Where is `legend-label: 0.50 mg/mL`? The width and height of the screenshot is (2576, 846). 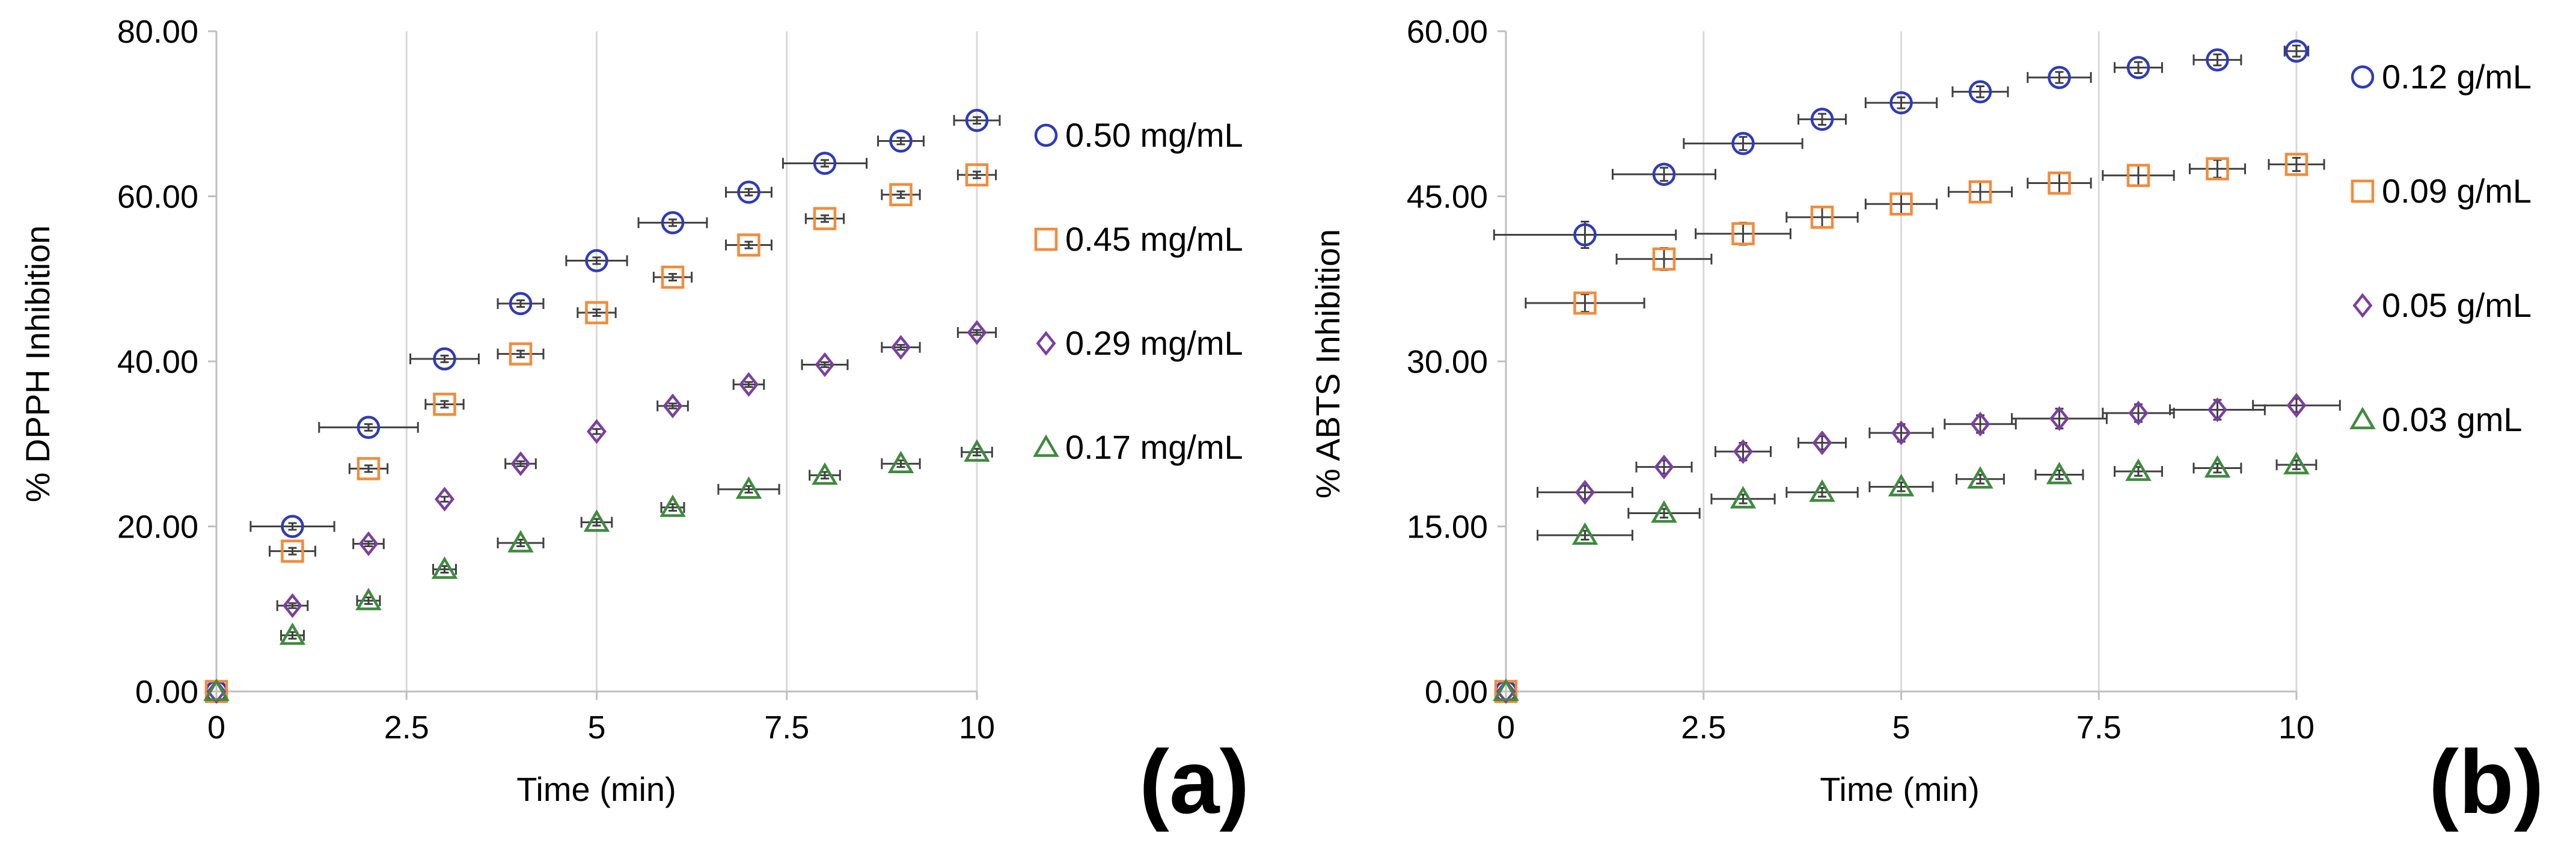 legend-label: 0.50 mg/mL is located at coordinates (1154, 135).